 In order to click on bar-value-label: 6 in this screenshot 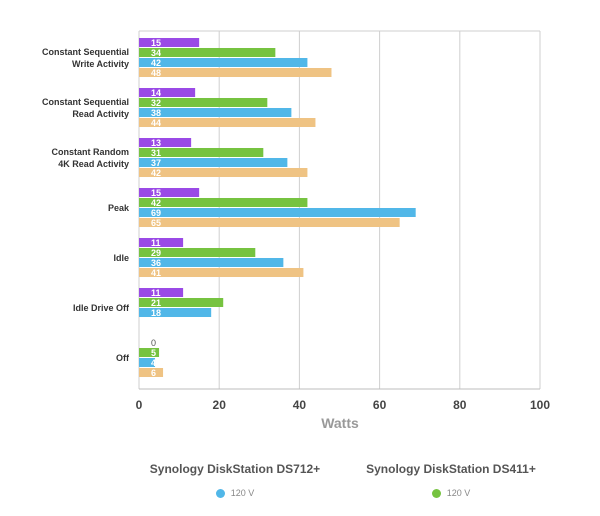, I will do `click(153, 373)`.